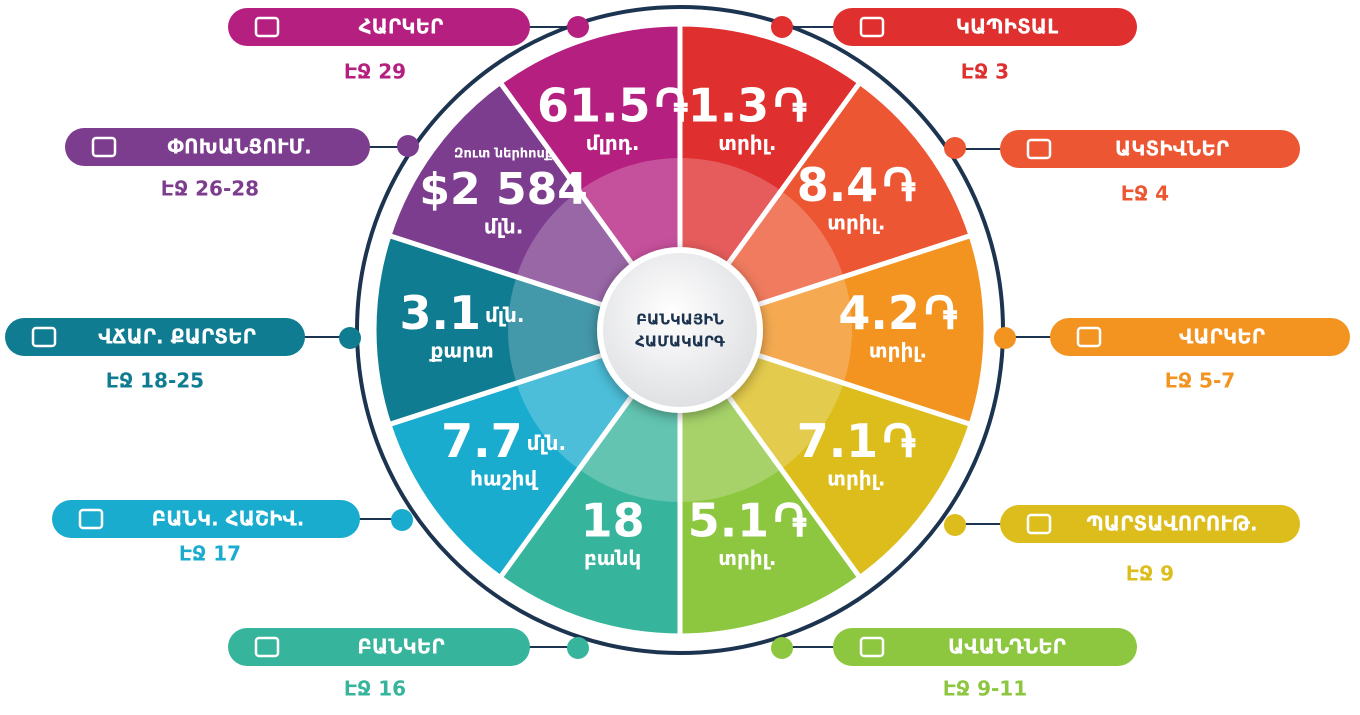 This screenshot has width=1360, height=715. I want to click on value: 7.1֏, so click(857, 441).